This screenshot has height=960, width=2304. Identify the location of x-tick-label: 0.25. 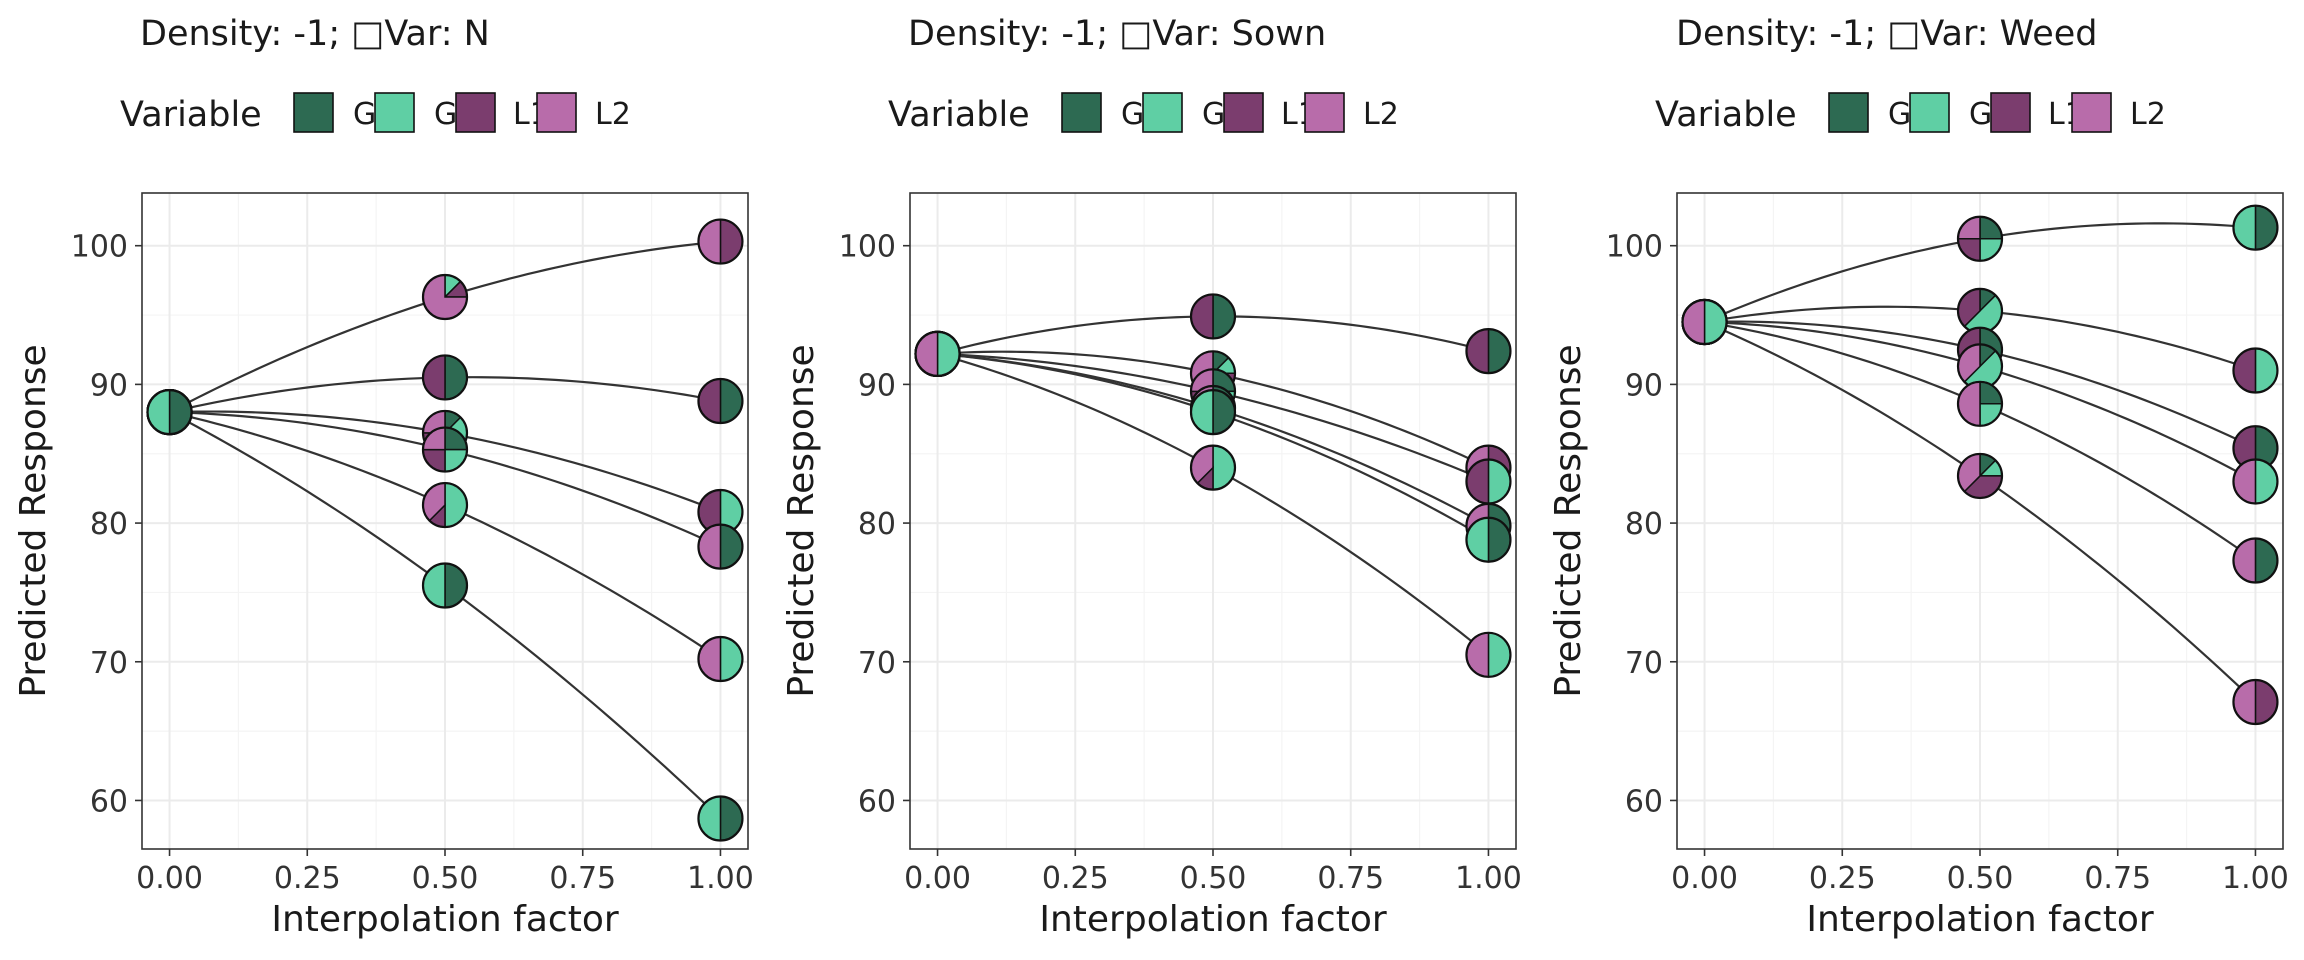
(1842, 878).